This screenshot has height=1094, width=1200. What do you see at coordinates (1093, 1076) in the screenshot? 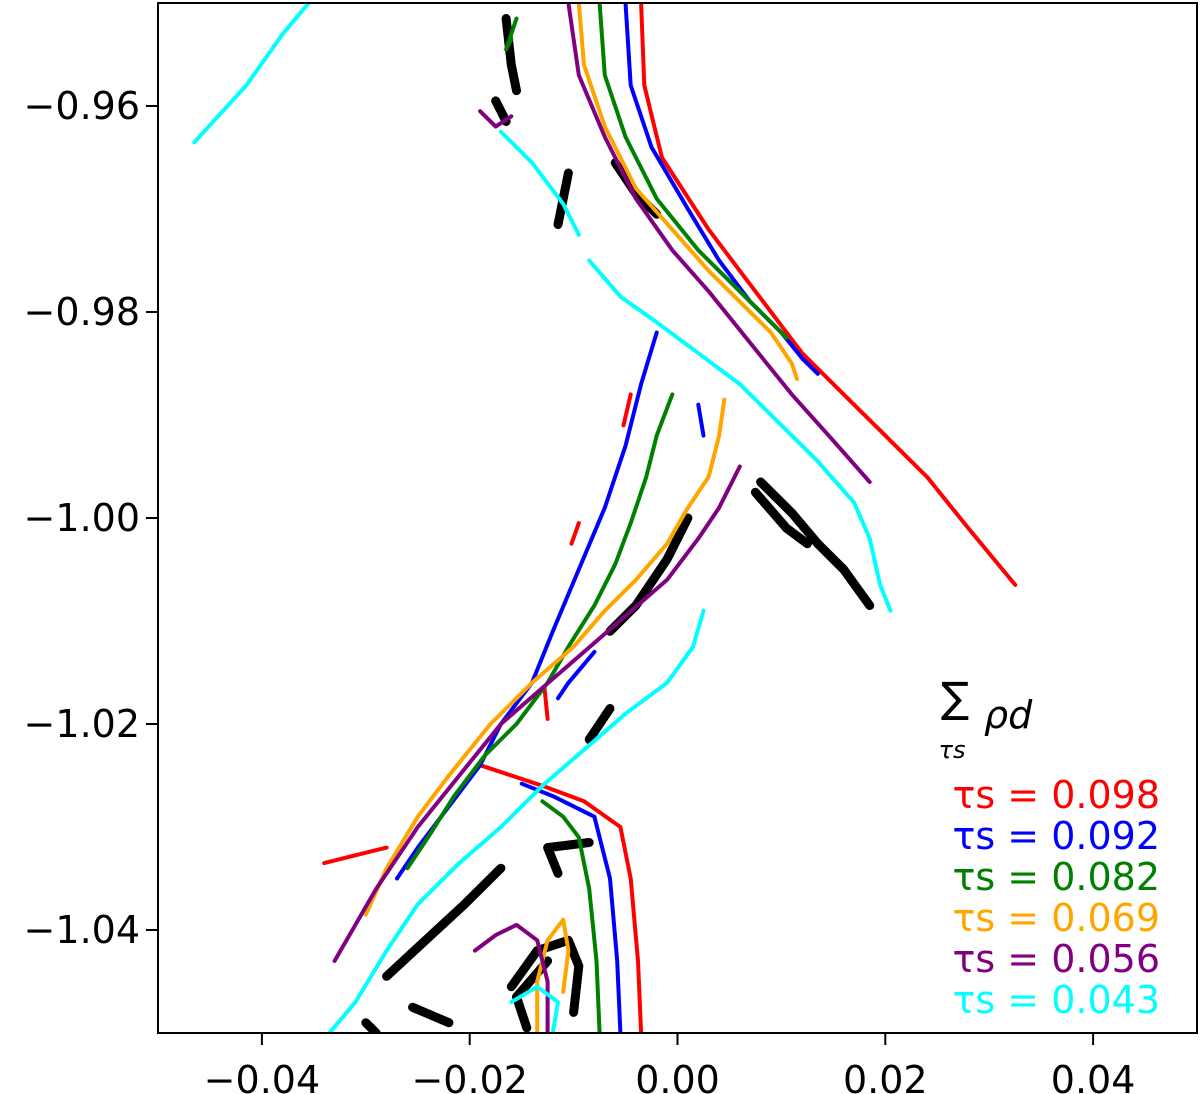
I see `x-tick-label: 0.04` at bounding box center [1093, 1076].